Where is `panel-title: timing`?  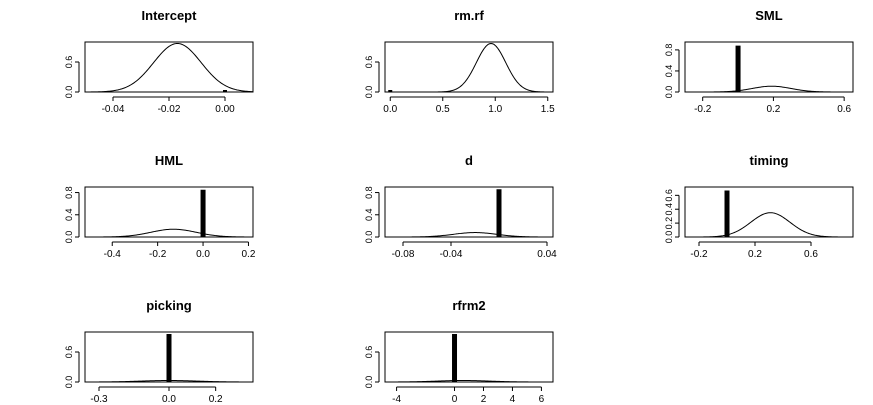 panel-title: timing is located at coordinates (769, 160).